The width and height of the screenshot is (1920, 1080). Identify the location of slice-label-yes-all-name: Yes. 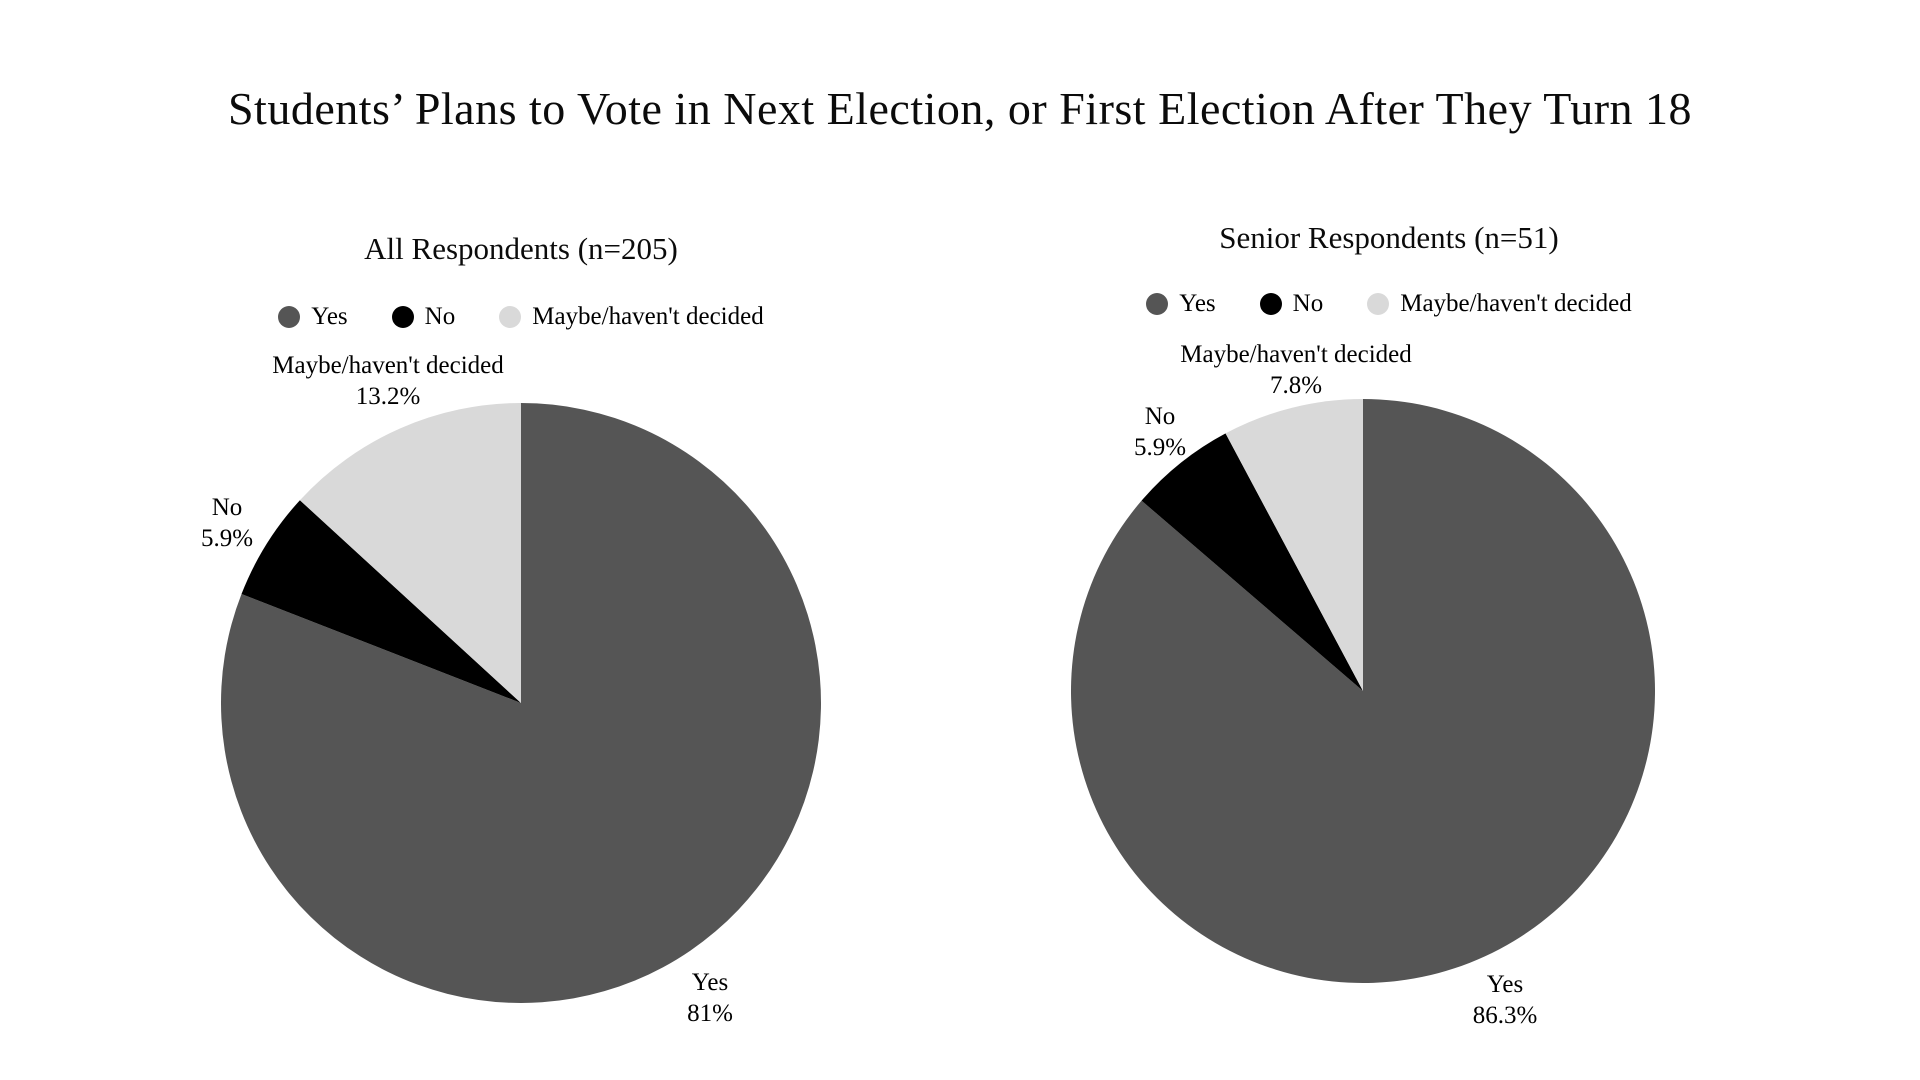
(710, 982).